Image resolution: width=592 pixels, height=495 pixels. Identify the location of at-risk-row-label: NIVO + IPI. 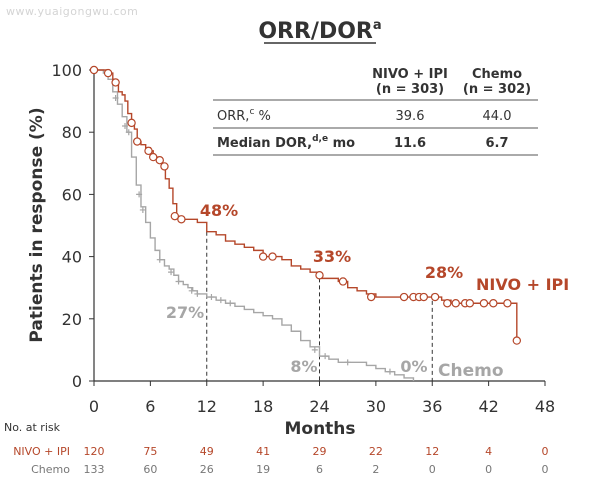
(41, 451).